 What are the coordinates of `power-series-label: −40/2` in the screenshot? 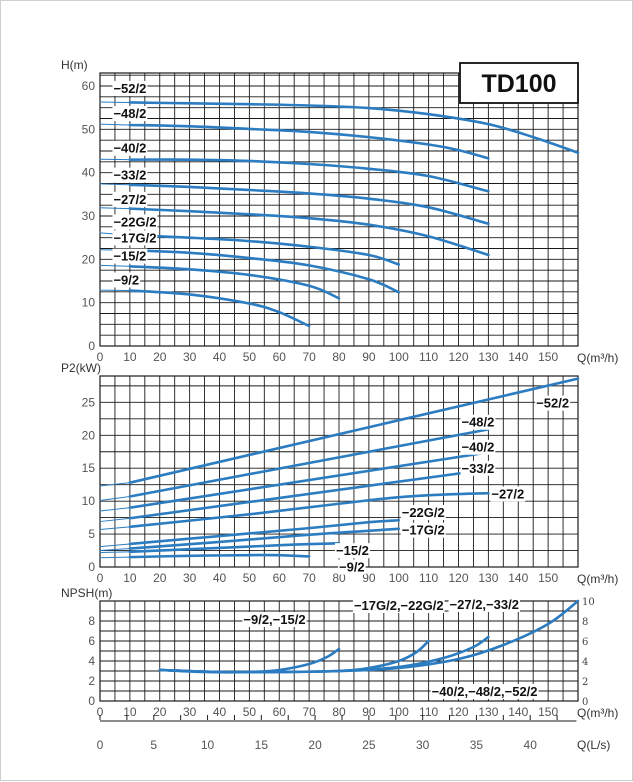 It's located at (477, 447).